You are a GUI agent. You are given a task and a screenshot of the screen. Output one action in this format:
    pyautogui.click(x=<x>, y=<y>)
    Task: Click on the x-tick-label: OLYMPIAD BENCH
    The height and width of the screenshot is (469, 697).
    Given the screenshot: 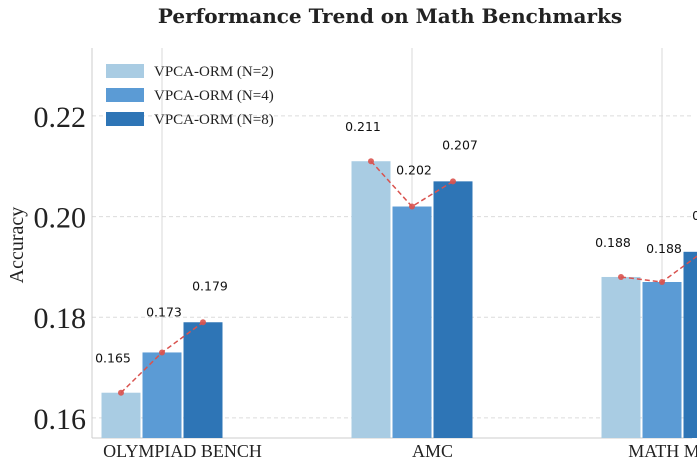 What is the action you would take?
    pyautogui.click(x=182, y=451)
    